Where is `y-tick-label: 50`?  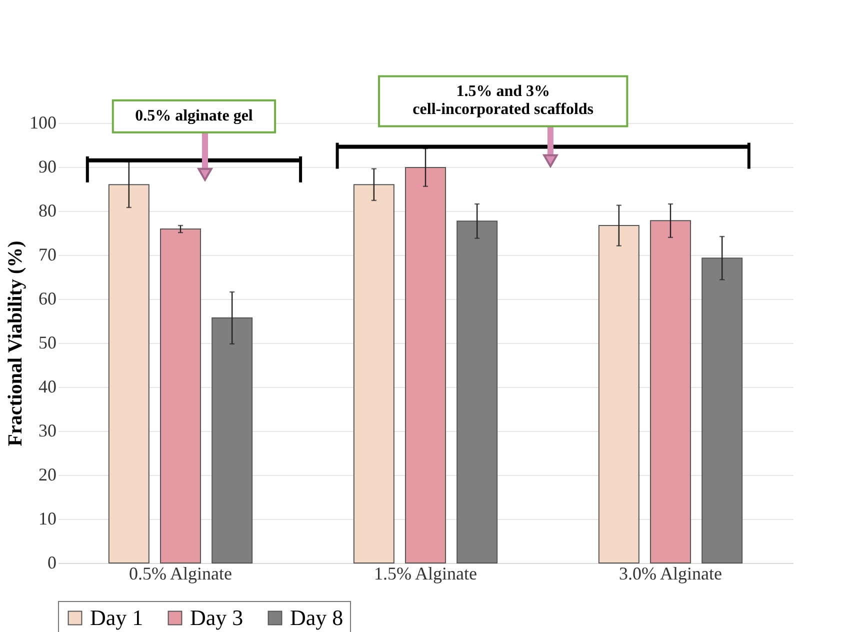
y-tick-label: 50 is located at coordinates (47, 342).